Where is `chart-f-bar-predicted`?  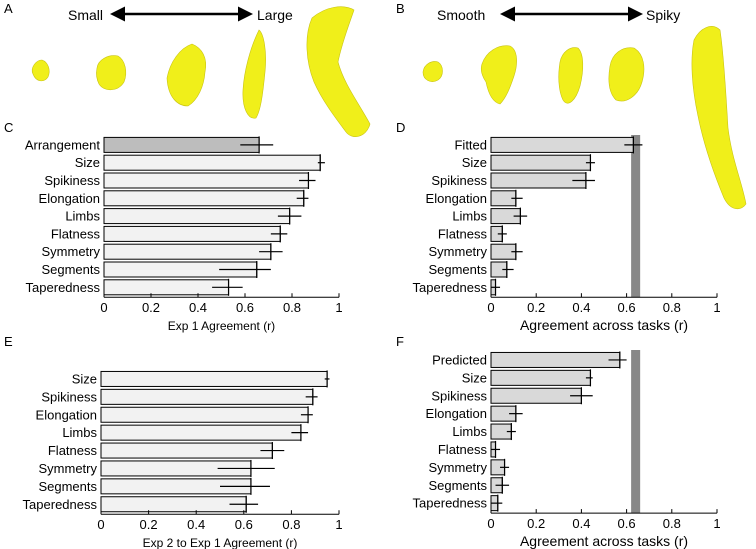 chart-f-bar-predicted is located at coordinates (555, 359).